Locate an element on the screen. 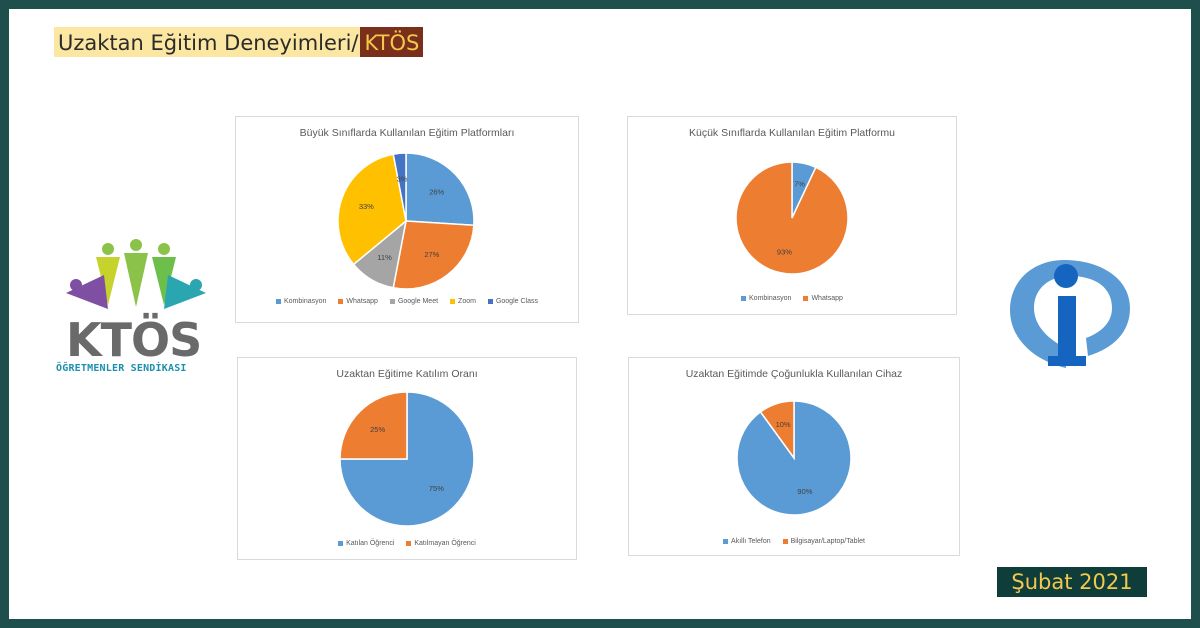  legend-label: Bilgisayar/Laptop/Tablet is located at coordinates (827, 541).